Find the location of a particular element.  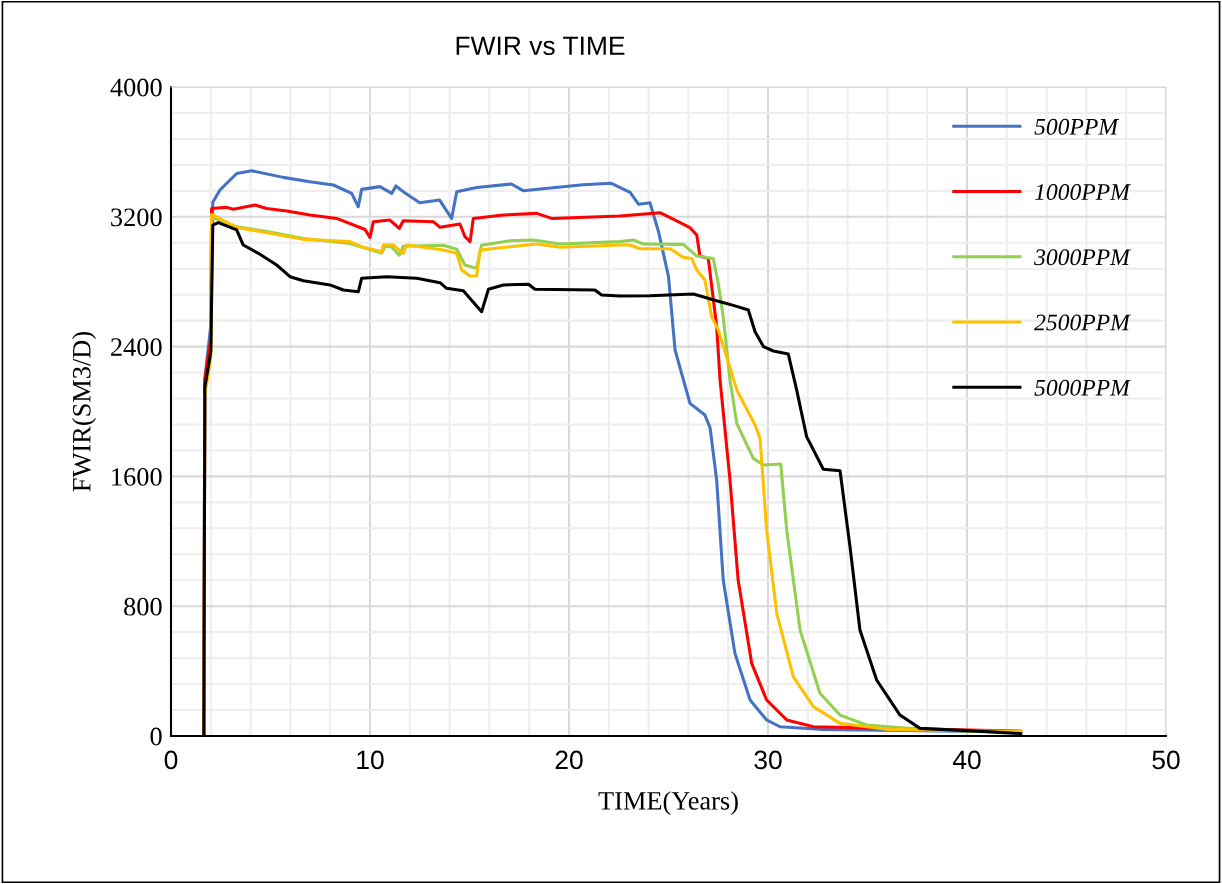

x-axis-title: TIME(Years) is located at coordinates (668, 803).